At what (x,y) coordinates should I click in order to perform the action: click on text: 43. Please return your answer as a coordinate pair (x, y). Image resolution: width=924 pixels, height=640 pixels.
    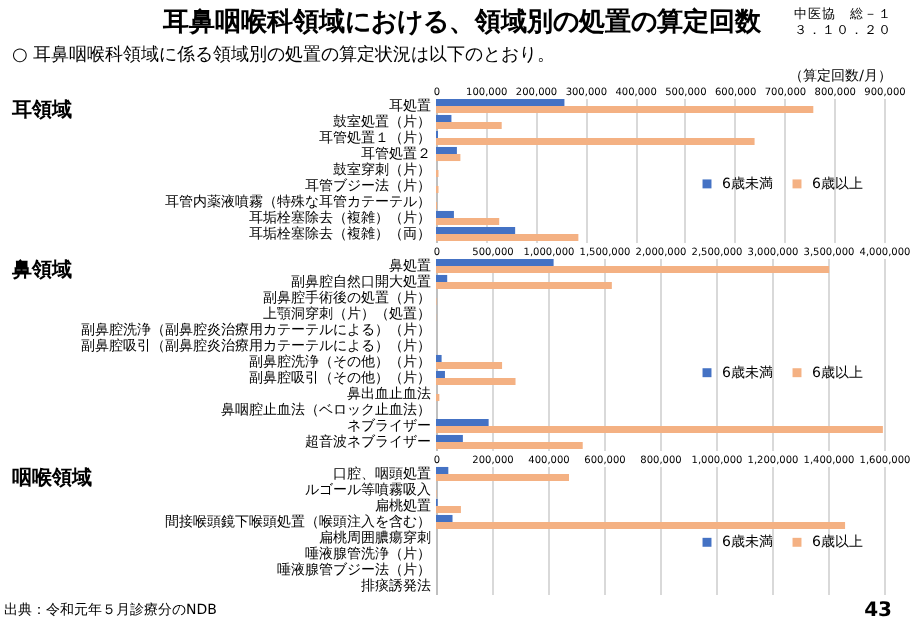
    Looking at the image, I should click on (878, 611).